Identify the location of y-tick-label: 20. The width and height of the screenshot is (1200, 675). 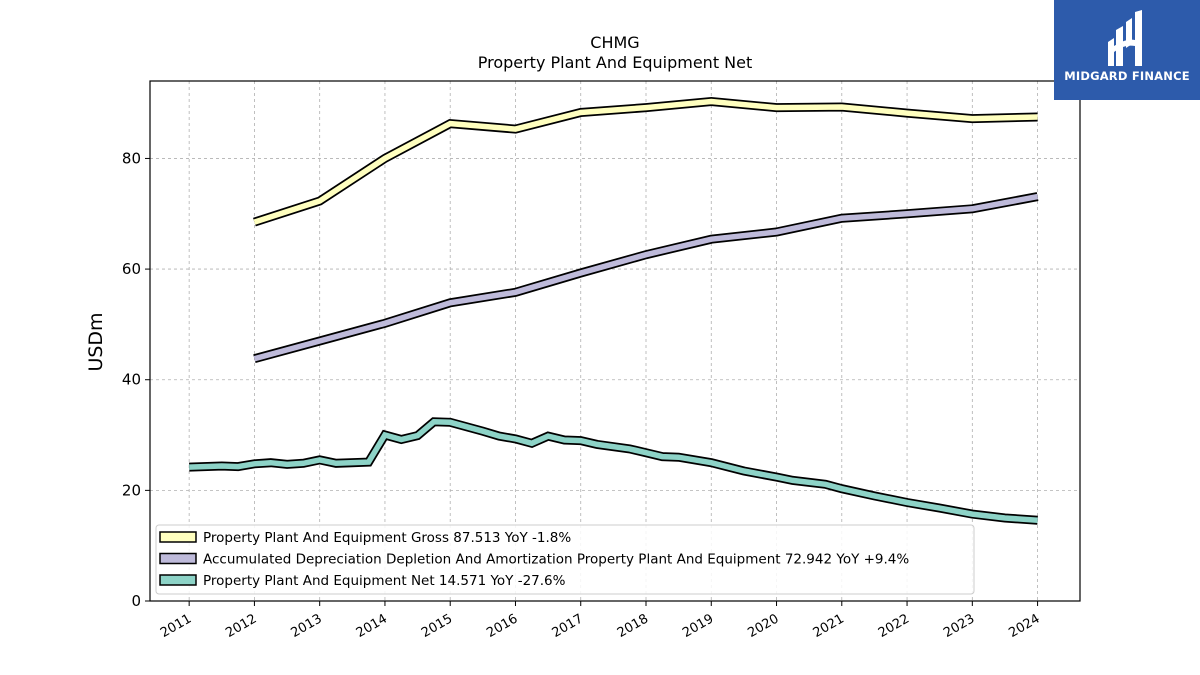
(131, 490).